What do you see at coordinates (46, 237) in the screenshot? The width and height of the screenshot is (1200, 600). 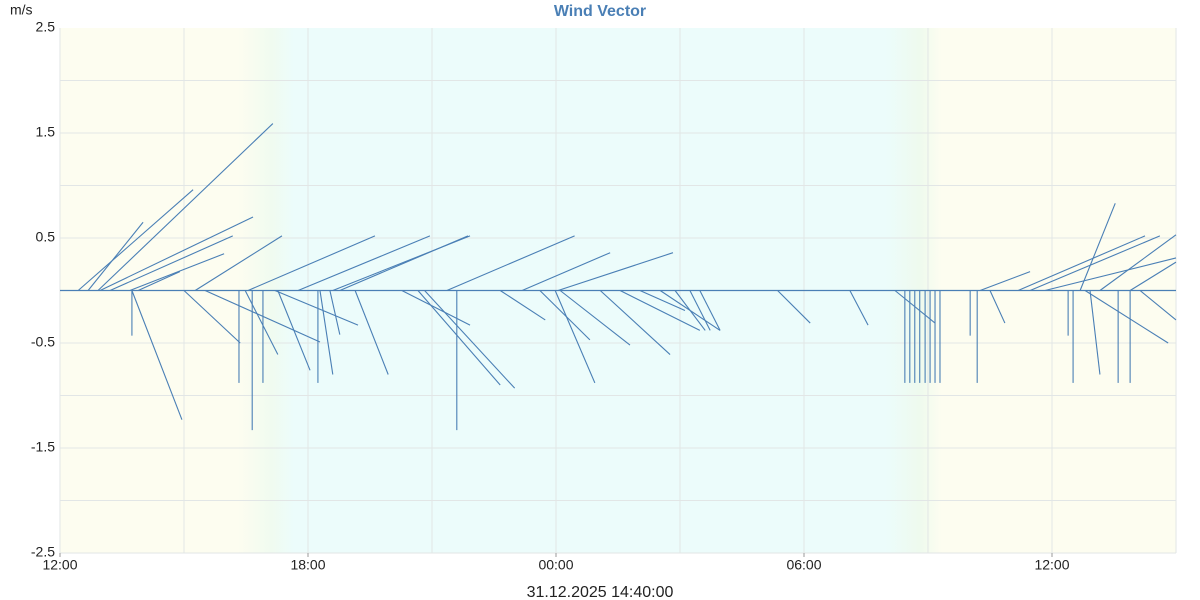 I see `y-tick-label: 0.5` at bounding box center [46, 237].